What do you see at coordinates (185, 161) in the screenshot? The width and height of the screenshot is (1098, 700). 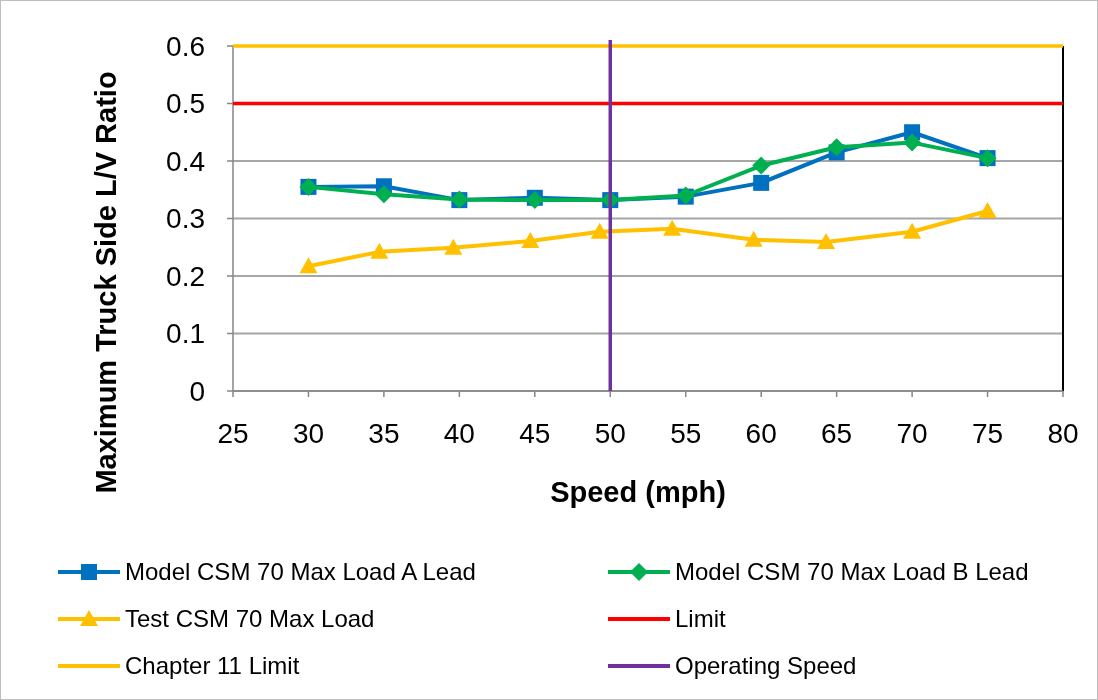 I see `y-tick-label: 0.4` at bounding box center [185, 161].